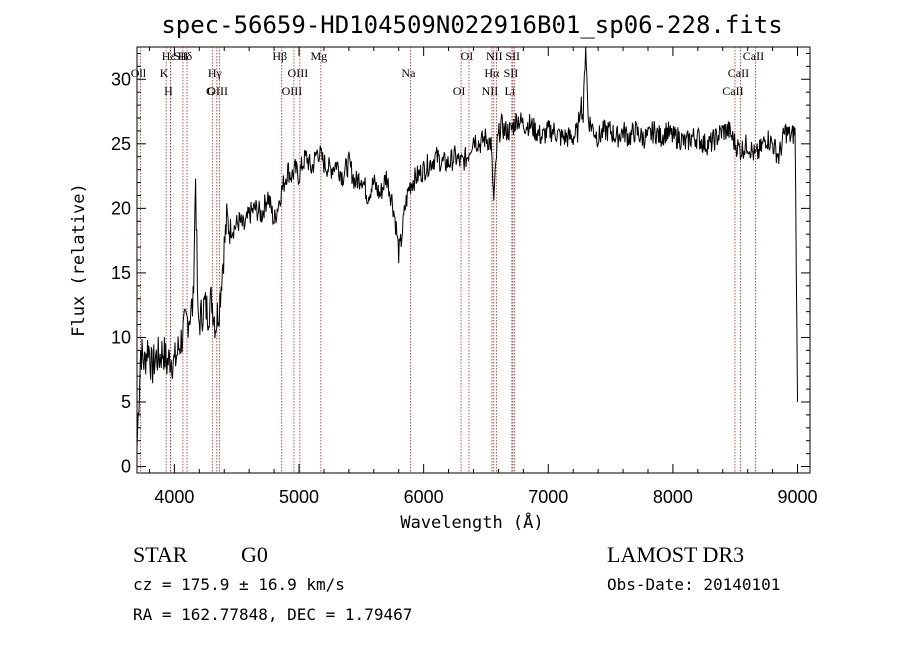 This screenshot has width=900, height=649. What do you see at coordinates (471, 522) in the screenshot?
I see `x-axis-label: Wavelength (Å)` at bounding box center [471, 522].